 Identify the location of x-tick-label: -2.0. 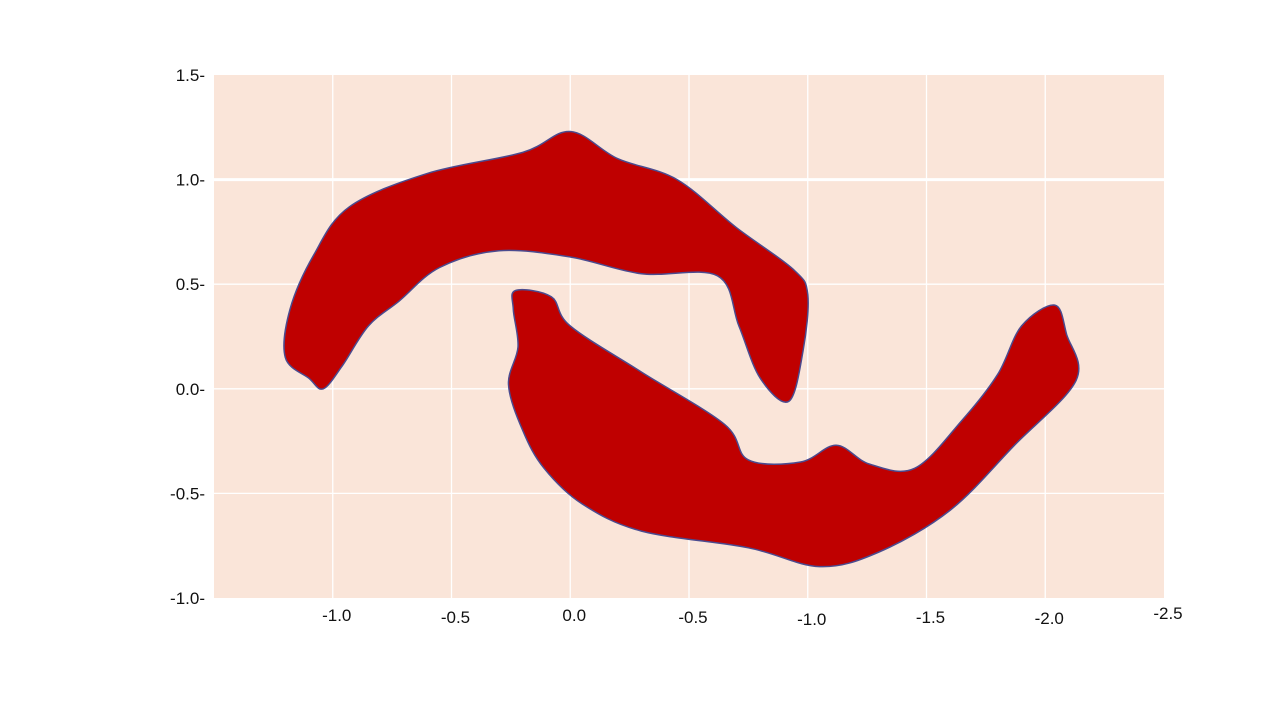
(1049, 618).